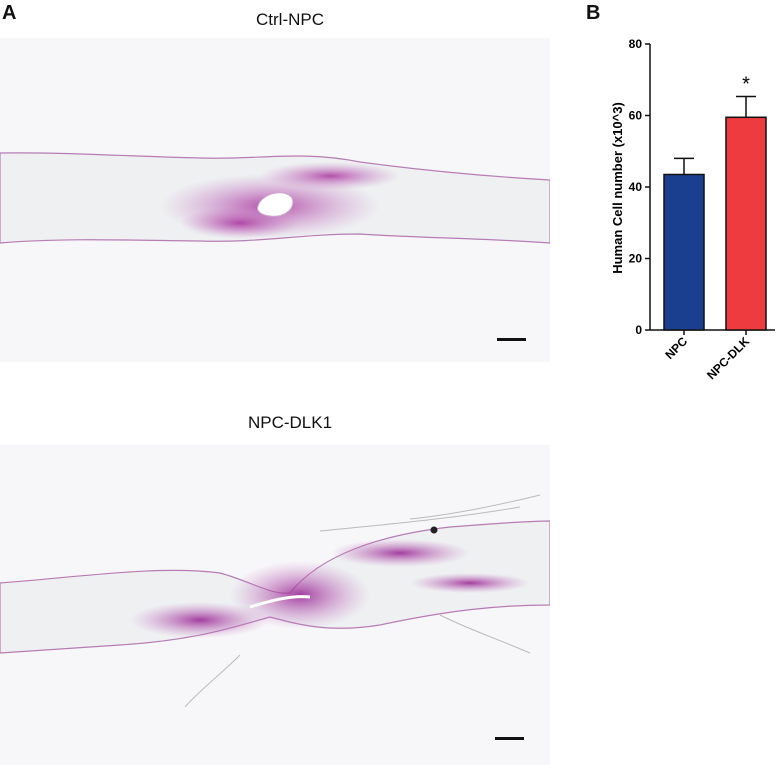 Image resolution: width=780 pixels, height=765 pixels. What do you see at coordinates (511, 339) in the screenshot?
I see `scale-bar-top` at bounding box center [511, 339].